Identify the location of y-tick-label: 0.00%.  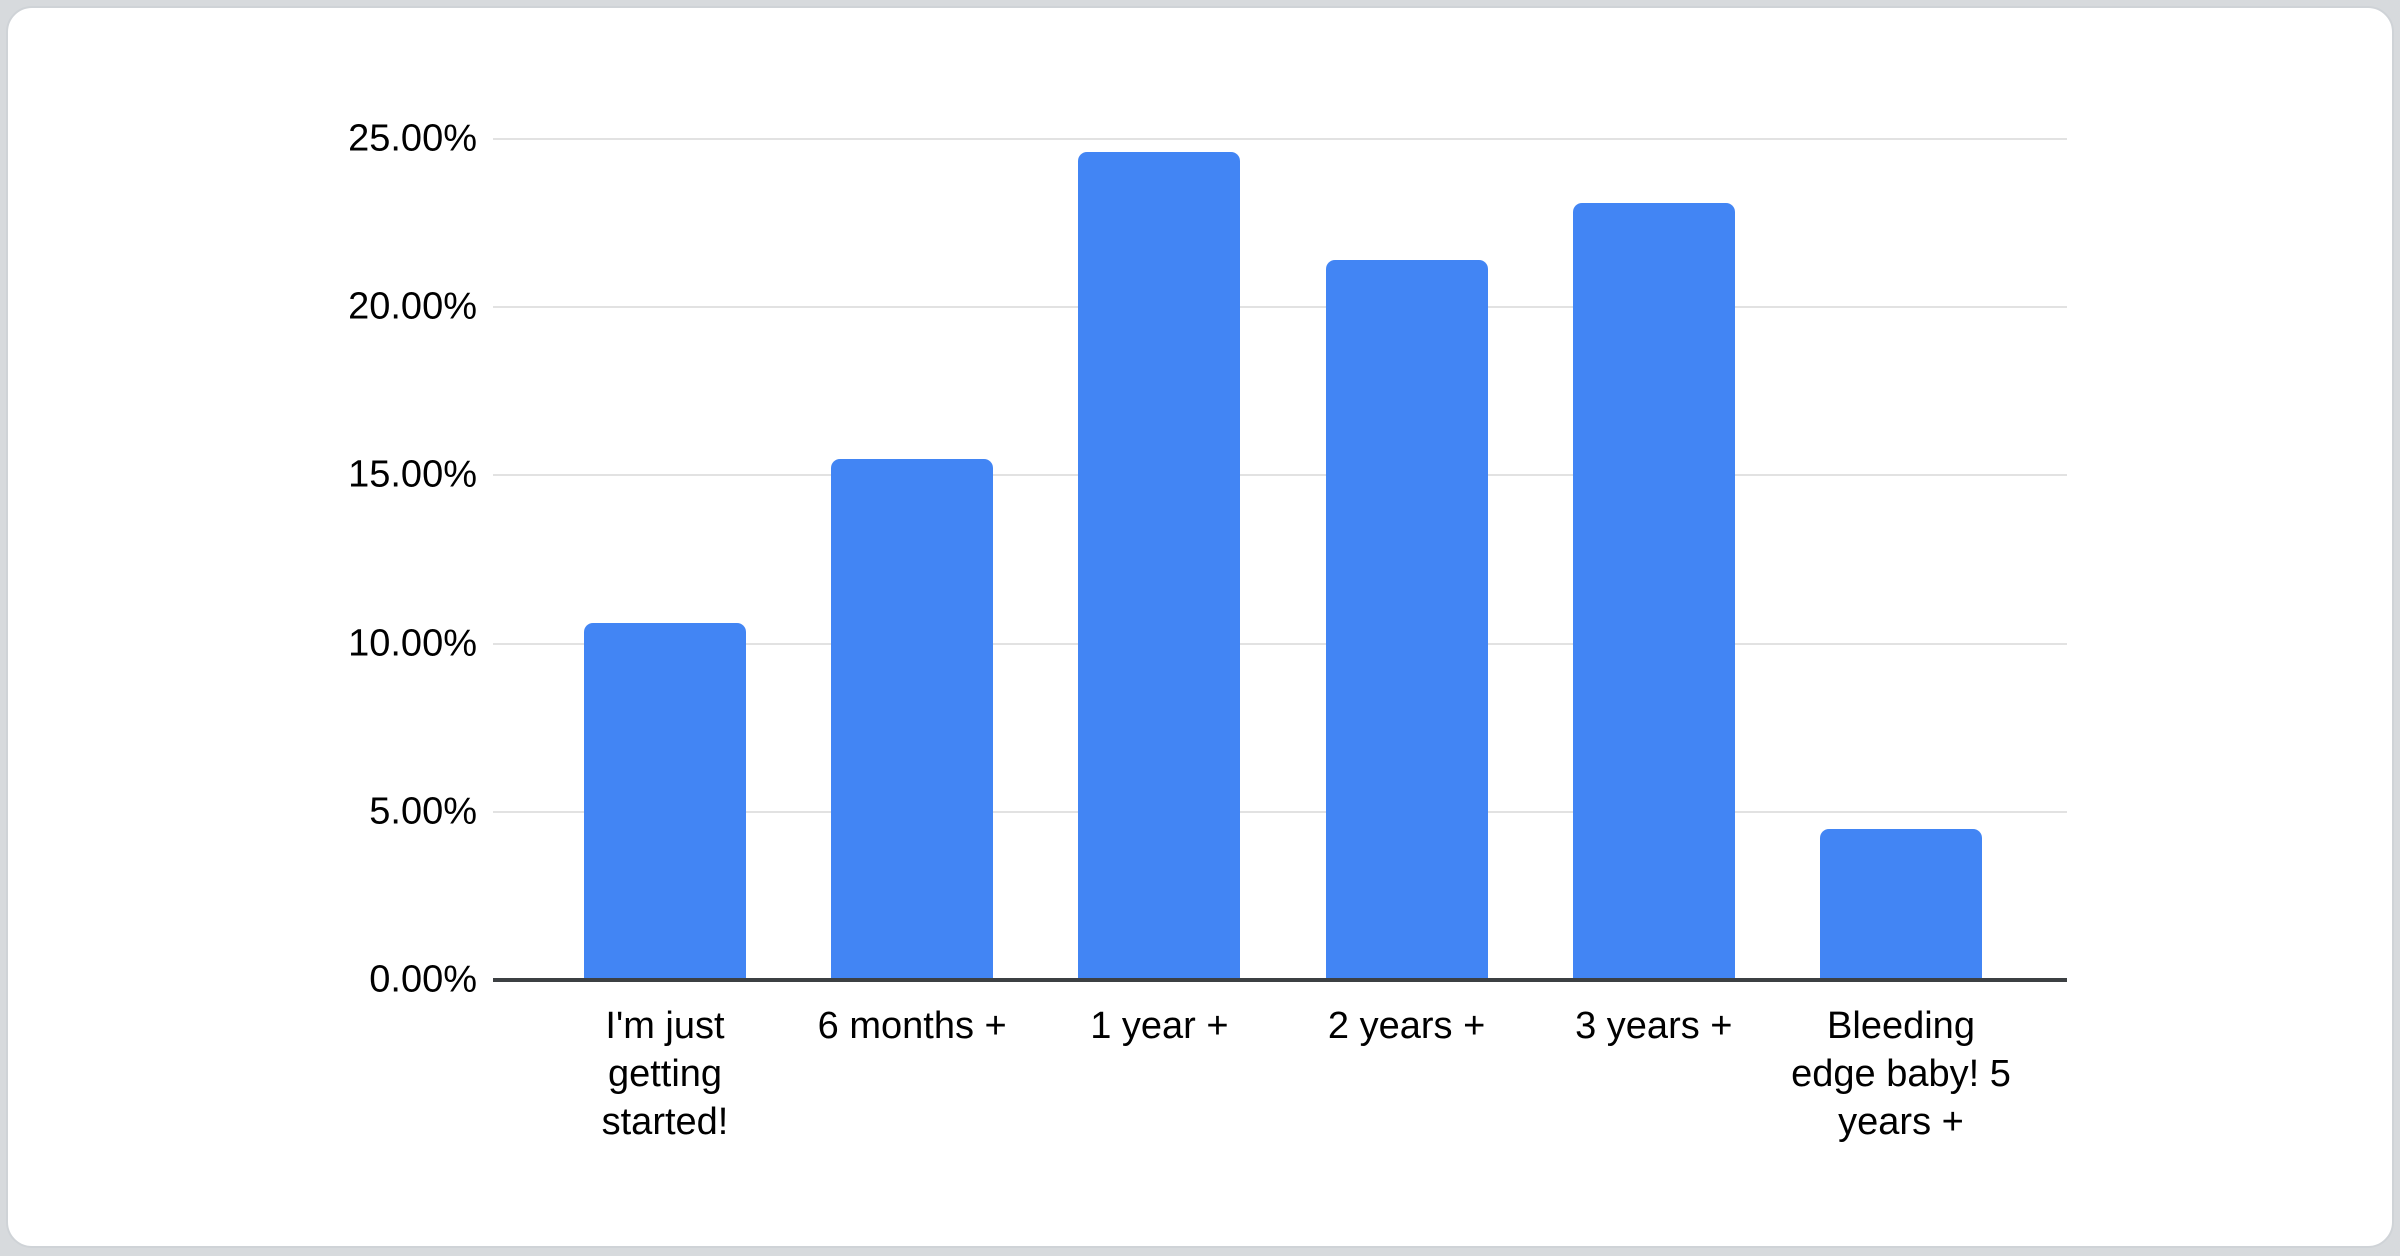
(423, 979).